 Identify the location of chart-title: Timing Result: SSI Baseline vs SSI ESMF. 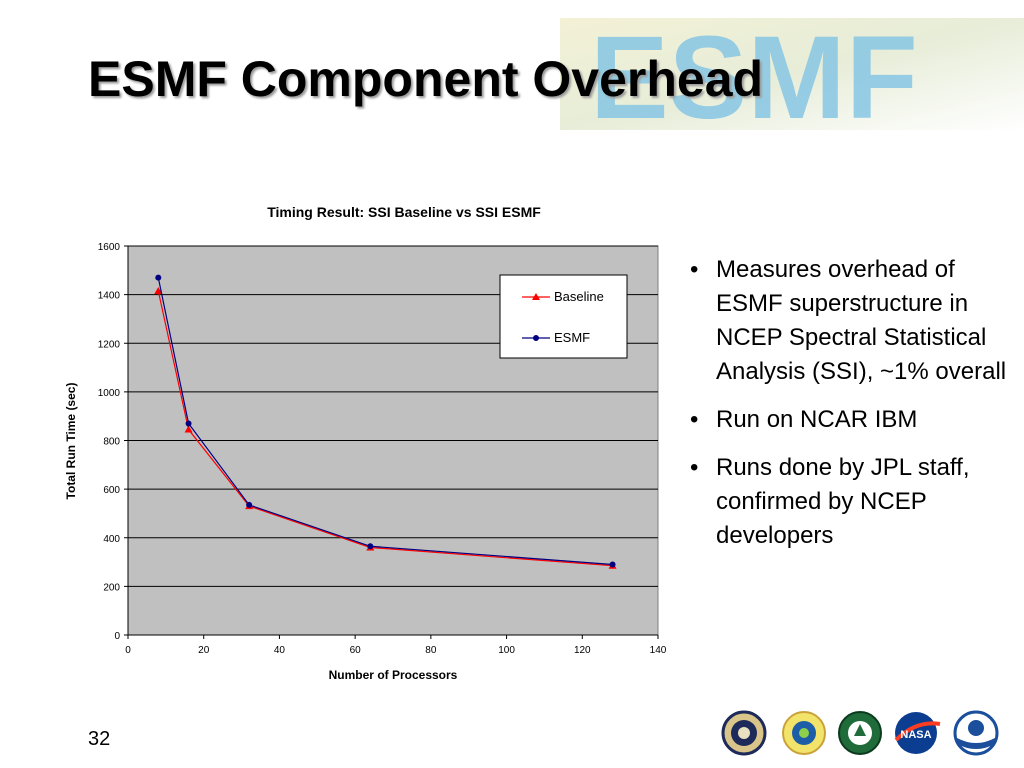
(404, 212).